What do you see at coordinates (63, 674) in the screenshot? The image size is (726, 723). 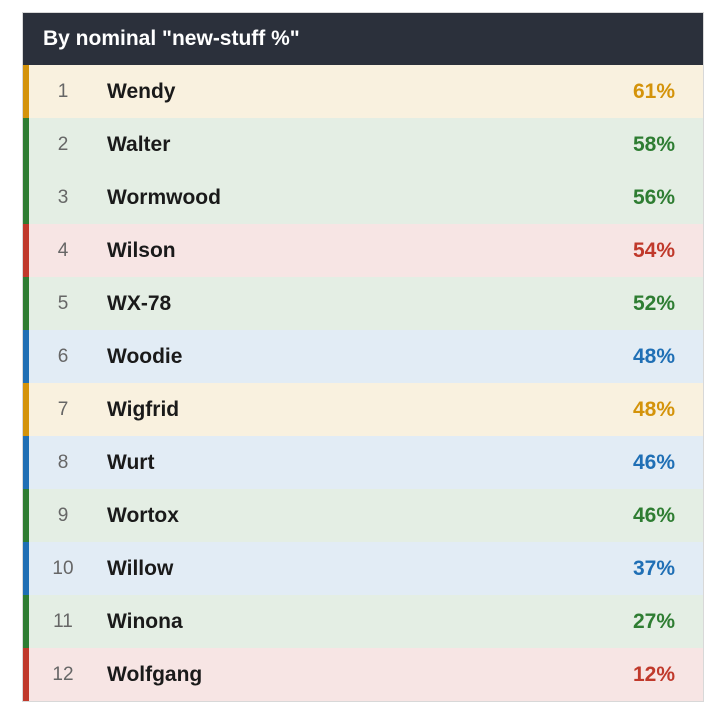 I see `rank: 12` at bounding box center [63, 674].